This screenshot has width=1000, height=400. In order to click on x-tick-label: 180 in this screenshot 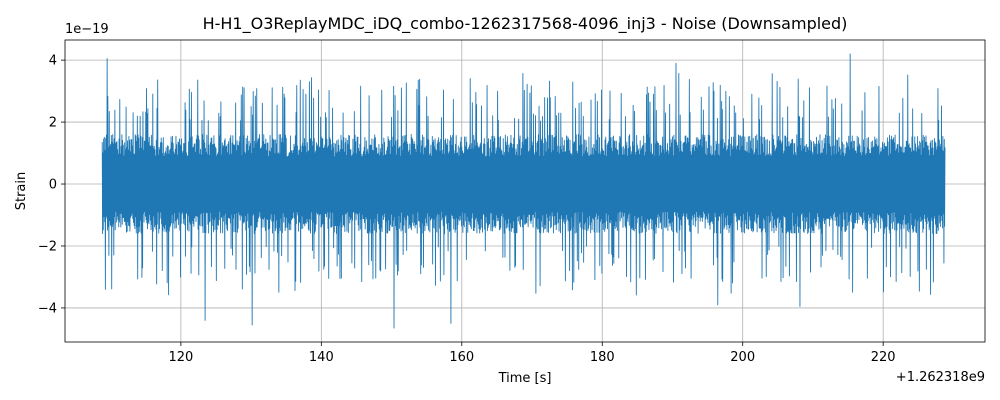, I will do `click(602, 357)`.